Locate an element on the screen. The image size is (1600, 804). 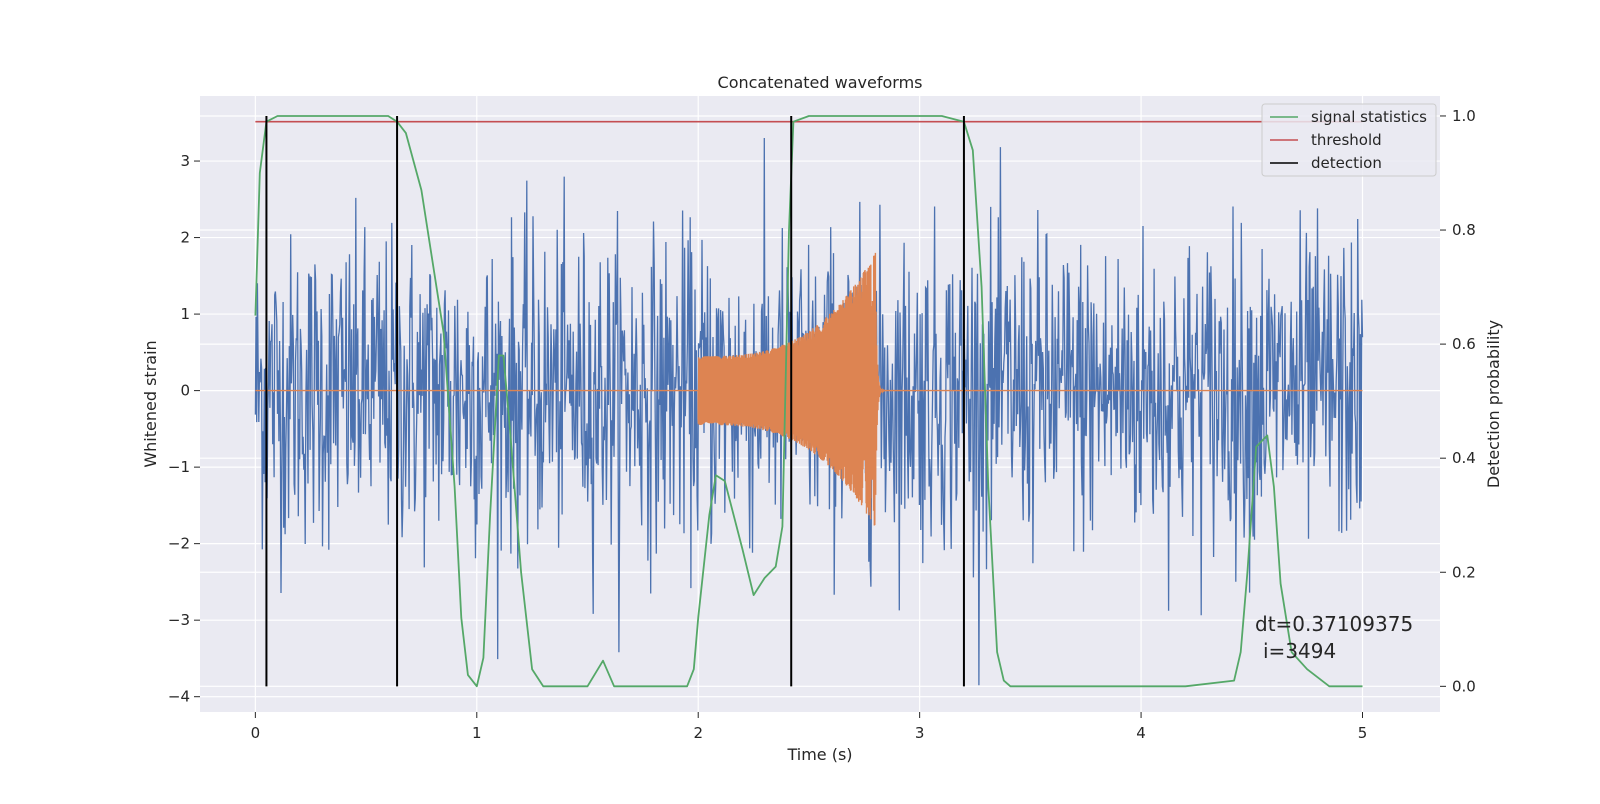
y-tick-label-left: 0 is located at coordinates (185, 391).